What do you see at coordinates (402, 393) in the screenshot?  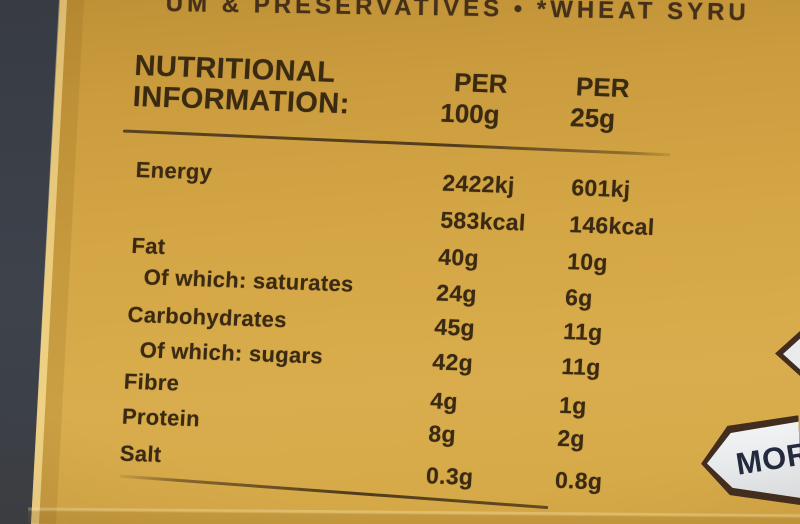 I see `table-row: Fibre 4g 1g` at bounding box center [402, 393].